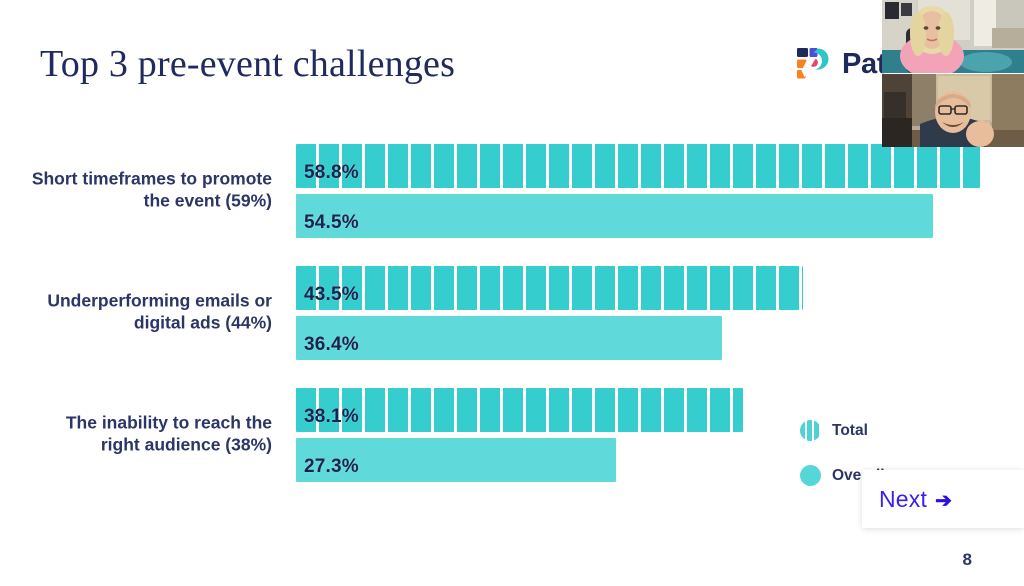  What do you see at coordinates (456, 460) in the screenshot?
I see `bar-overall: 27.3%` at bounding box center [456, 460].